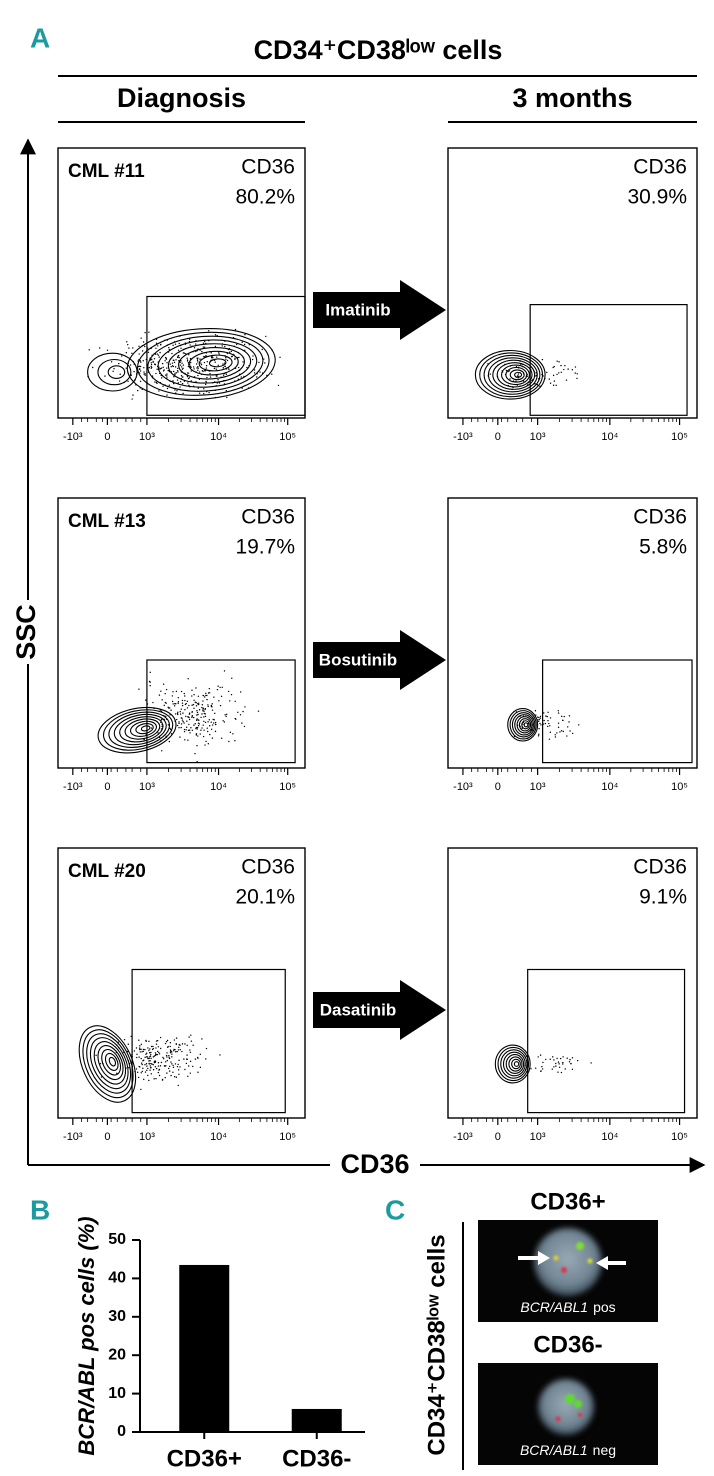 The width and height of the screenshot is (714, 1476). Describe the element at coordinates (395, 1209) in the screenshot. I see `panel-letter: C` at that location.